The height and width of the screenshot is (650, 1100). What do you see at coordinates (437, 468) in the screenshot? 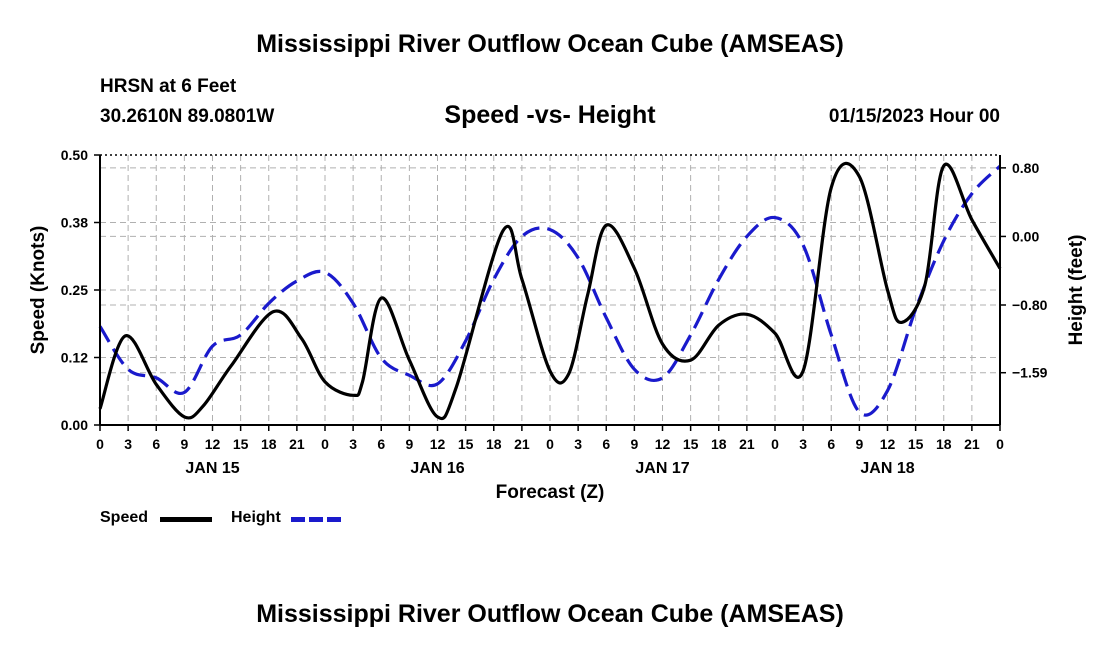
I see `day-label: JAN 16` at bounding box center [437, 468].